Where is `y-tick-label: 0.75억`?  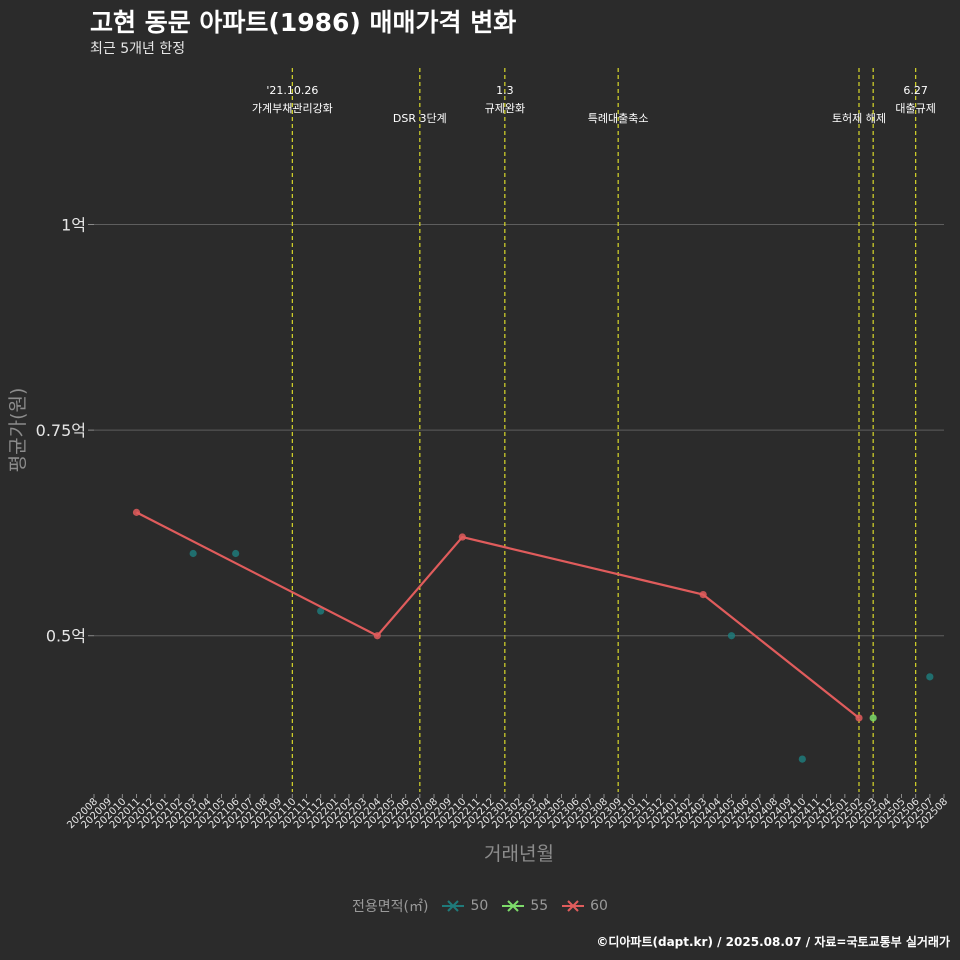
y-tick-label: 0.75억 is located at coordinates (61, 430).